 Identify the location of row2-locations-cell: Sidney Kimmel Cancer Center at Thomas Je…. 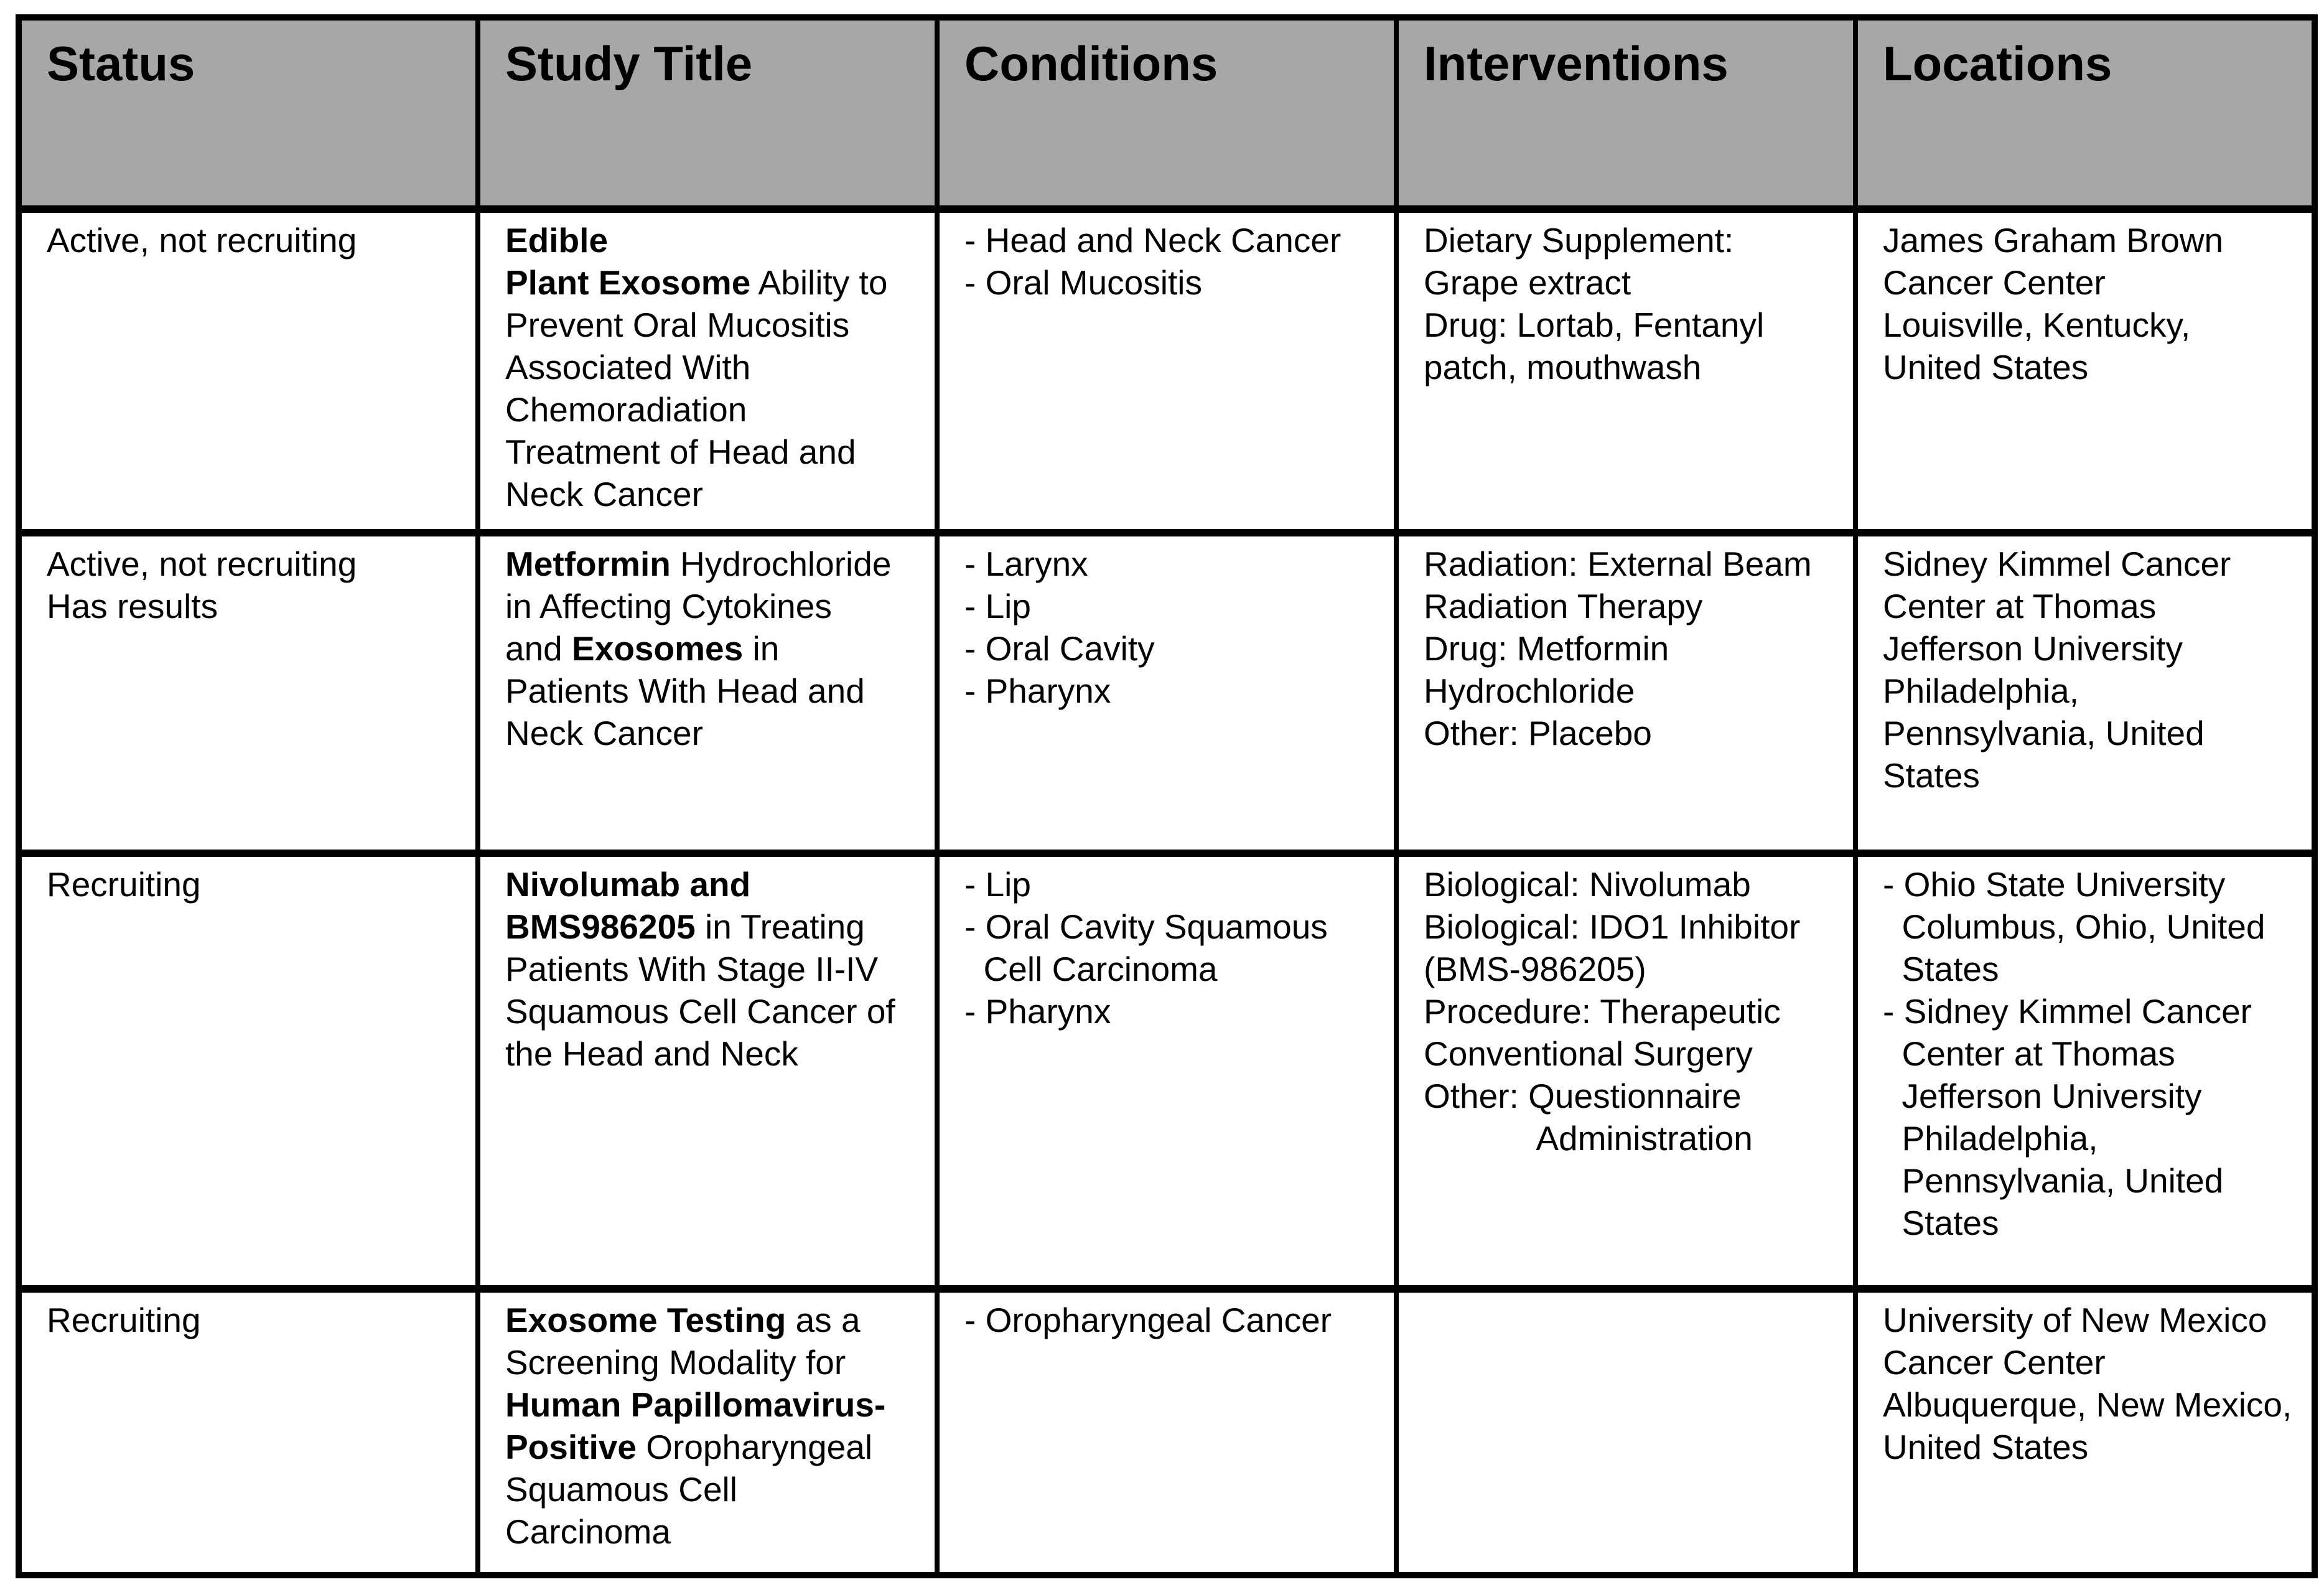
(2085, 693).